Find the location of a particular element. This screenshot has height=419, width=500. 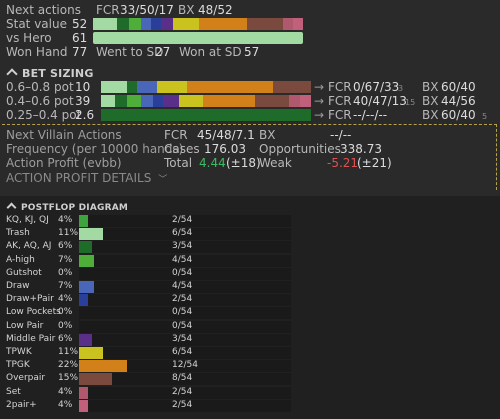

diagram-row: KQ, KJ, QJ 4% 2/54 is located at coordinates (250, 221).